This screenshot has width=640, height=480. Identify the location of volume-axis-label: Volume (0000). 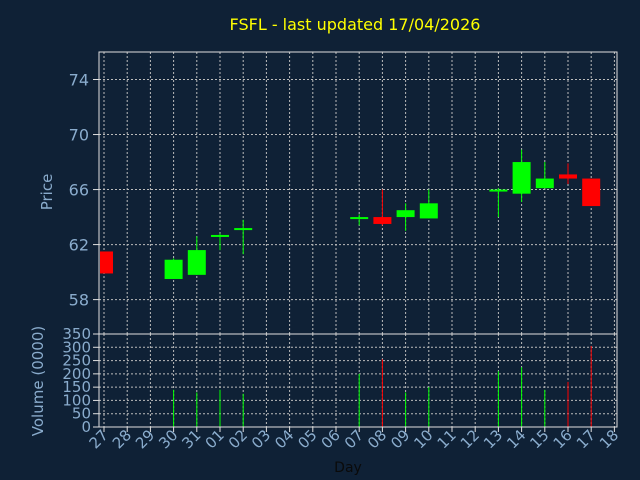
(38, 381).